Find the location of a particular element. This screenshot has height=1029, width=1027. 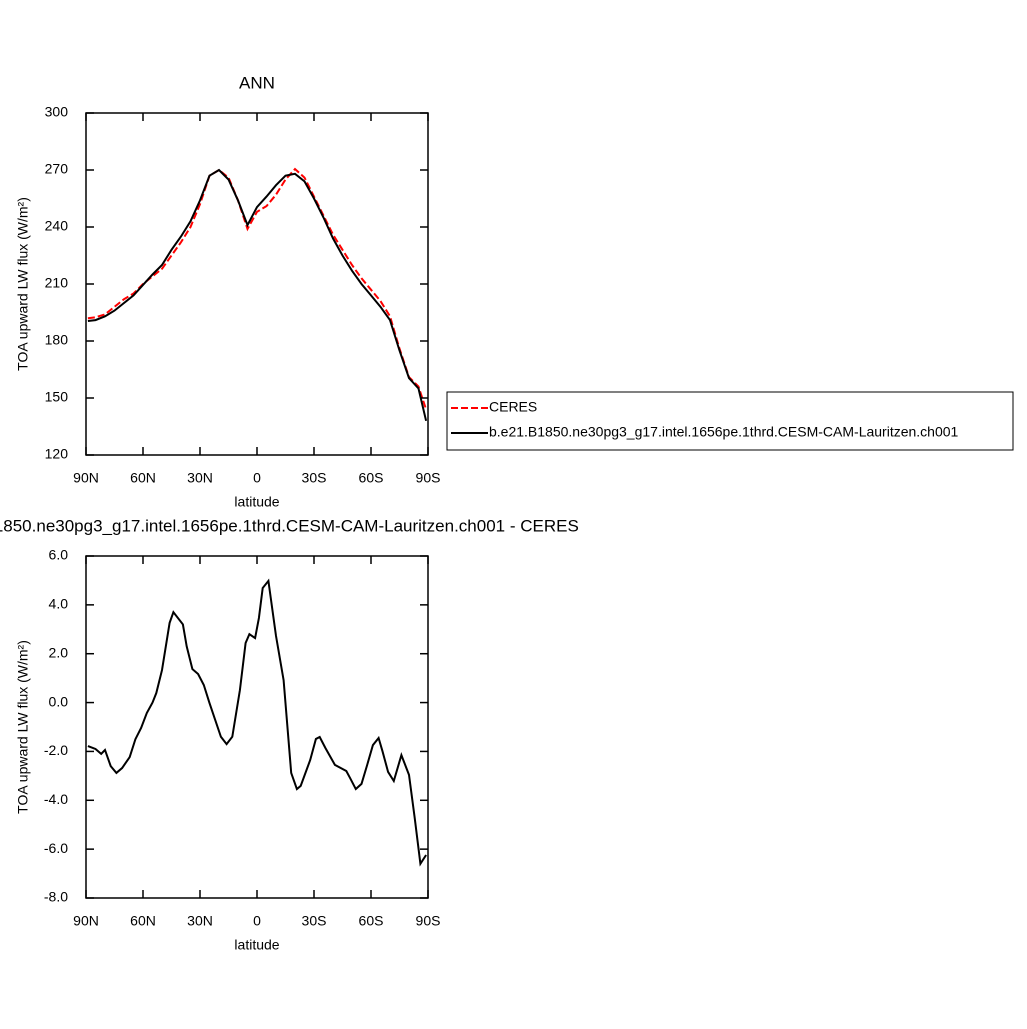

y-tick-label: -2.0 is located at coordinates (56, 750).